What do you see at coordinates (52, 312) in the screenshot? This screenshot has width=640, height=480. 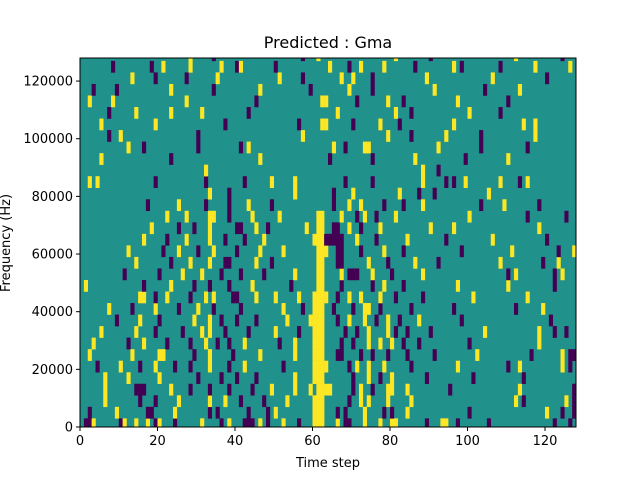 I see `y-tick-label: 40000` at bounding box center [52, 312].